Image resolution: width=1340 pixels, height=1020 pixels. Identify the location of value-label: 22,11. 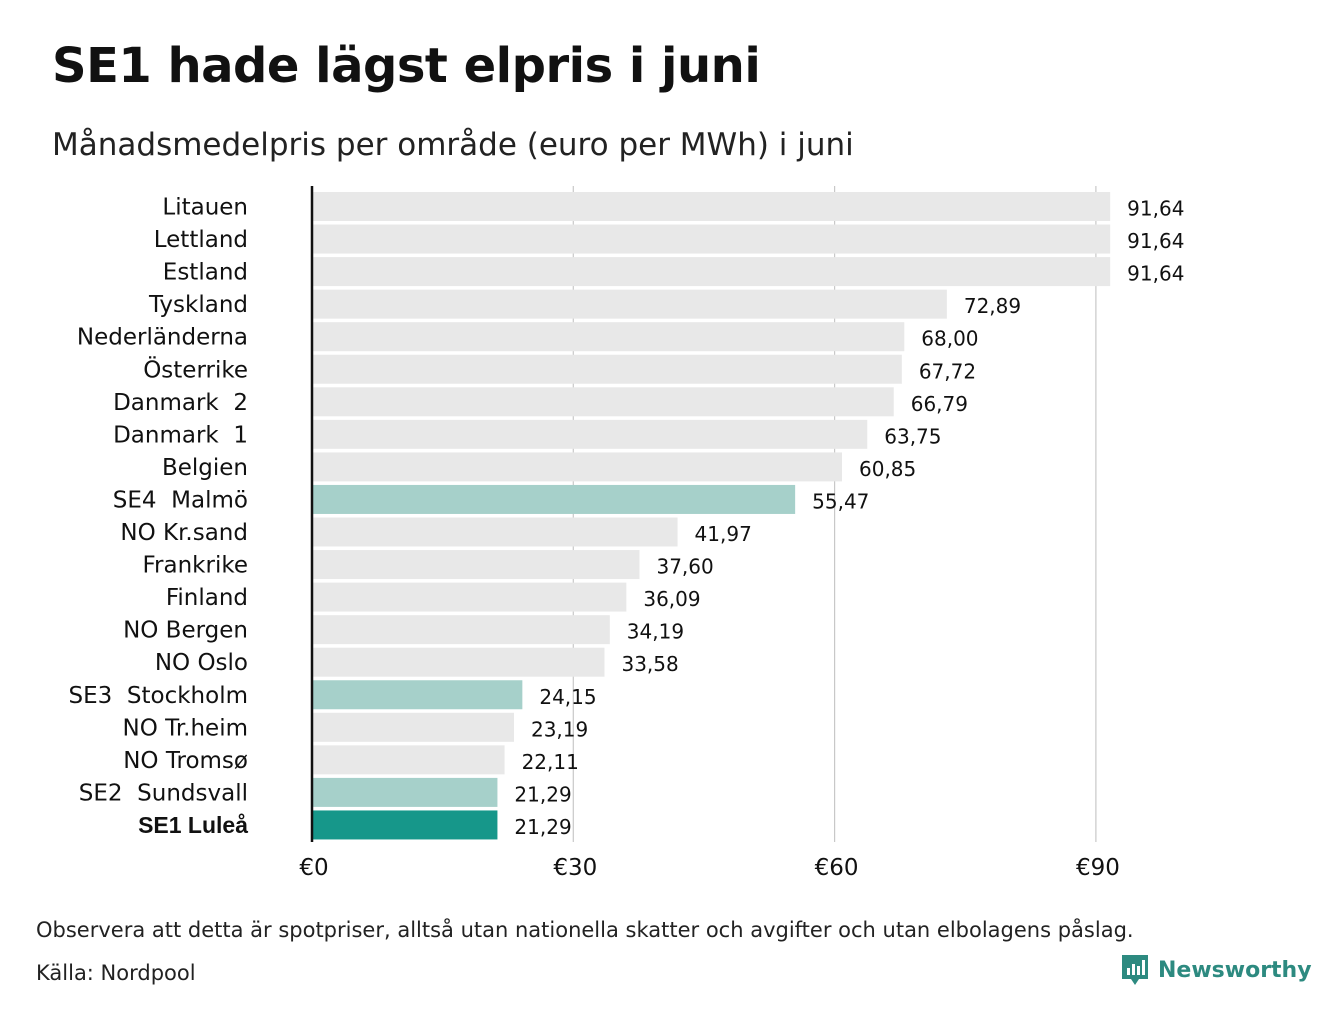
(550, 762).